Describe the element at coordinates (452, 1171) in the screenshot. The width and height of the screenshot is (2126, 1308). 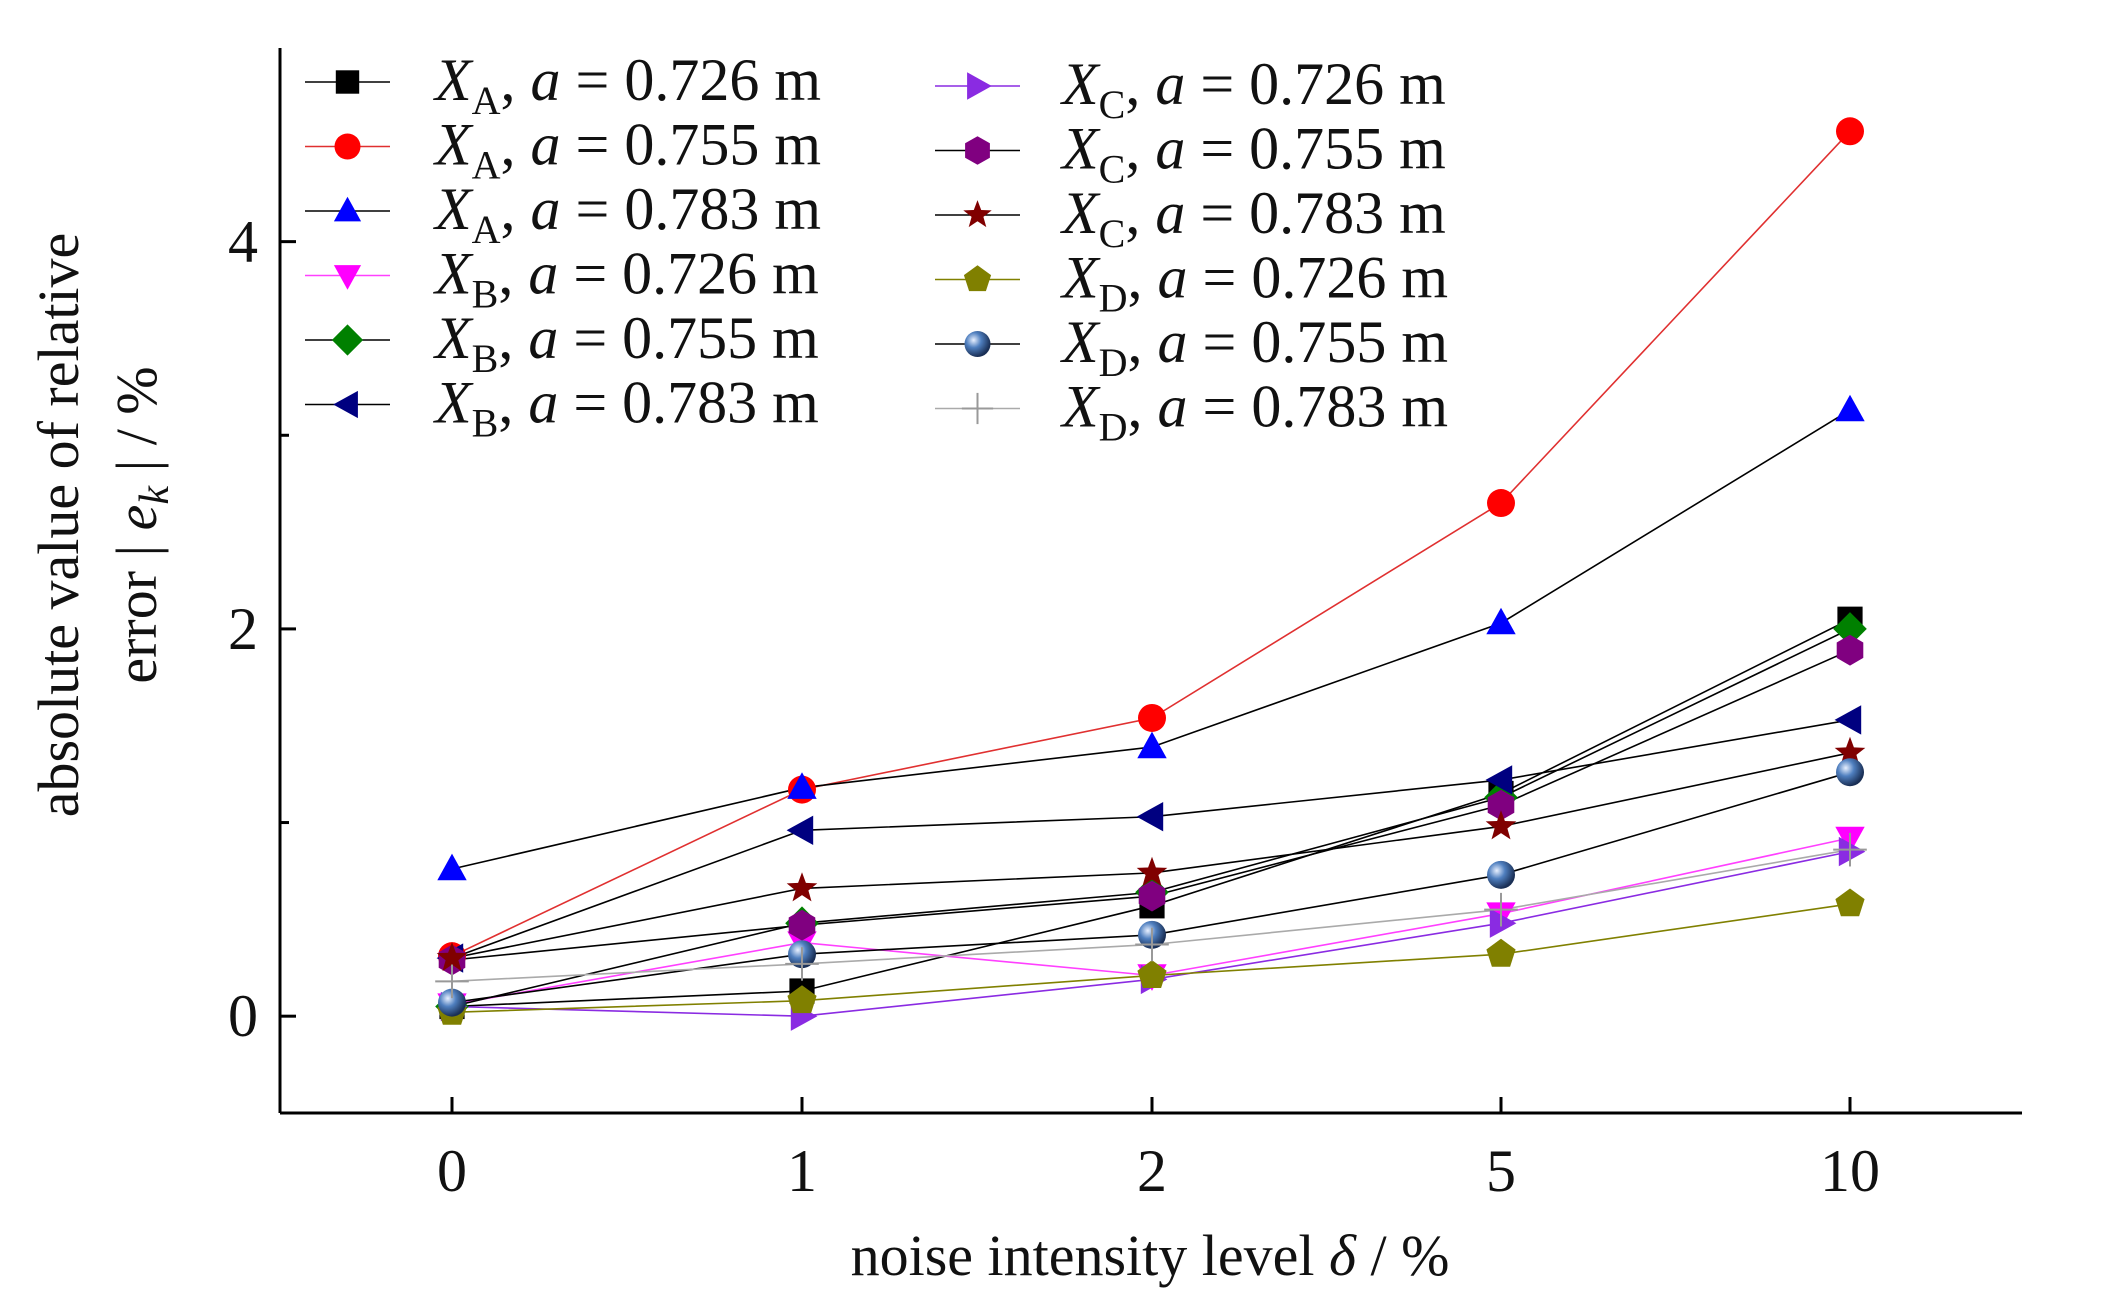
I see `x-tick-label: 0` at that location.